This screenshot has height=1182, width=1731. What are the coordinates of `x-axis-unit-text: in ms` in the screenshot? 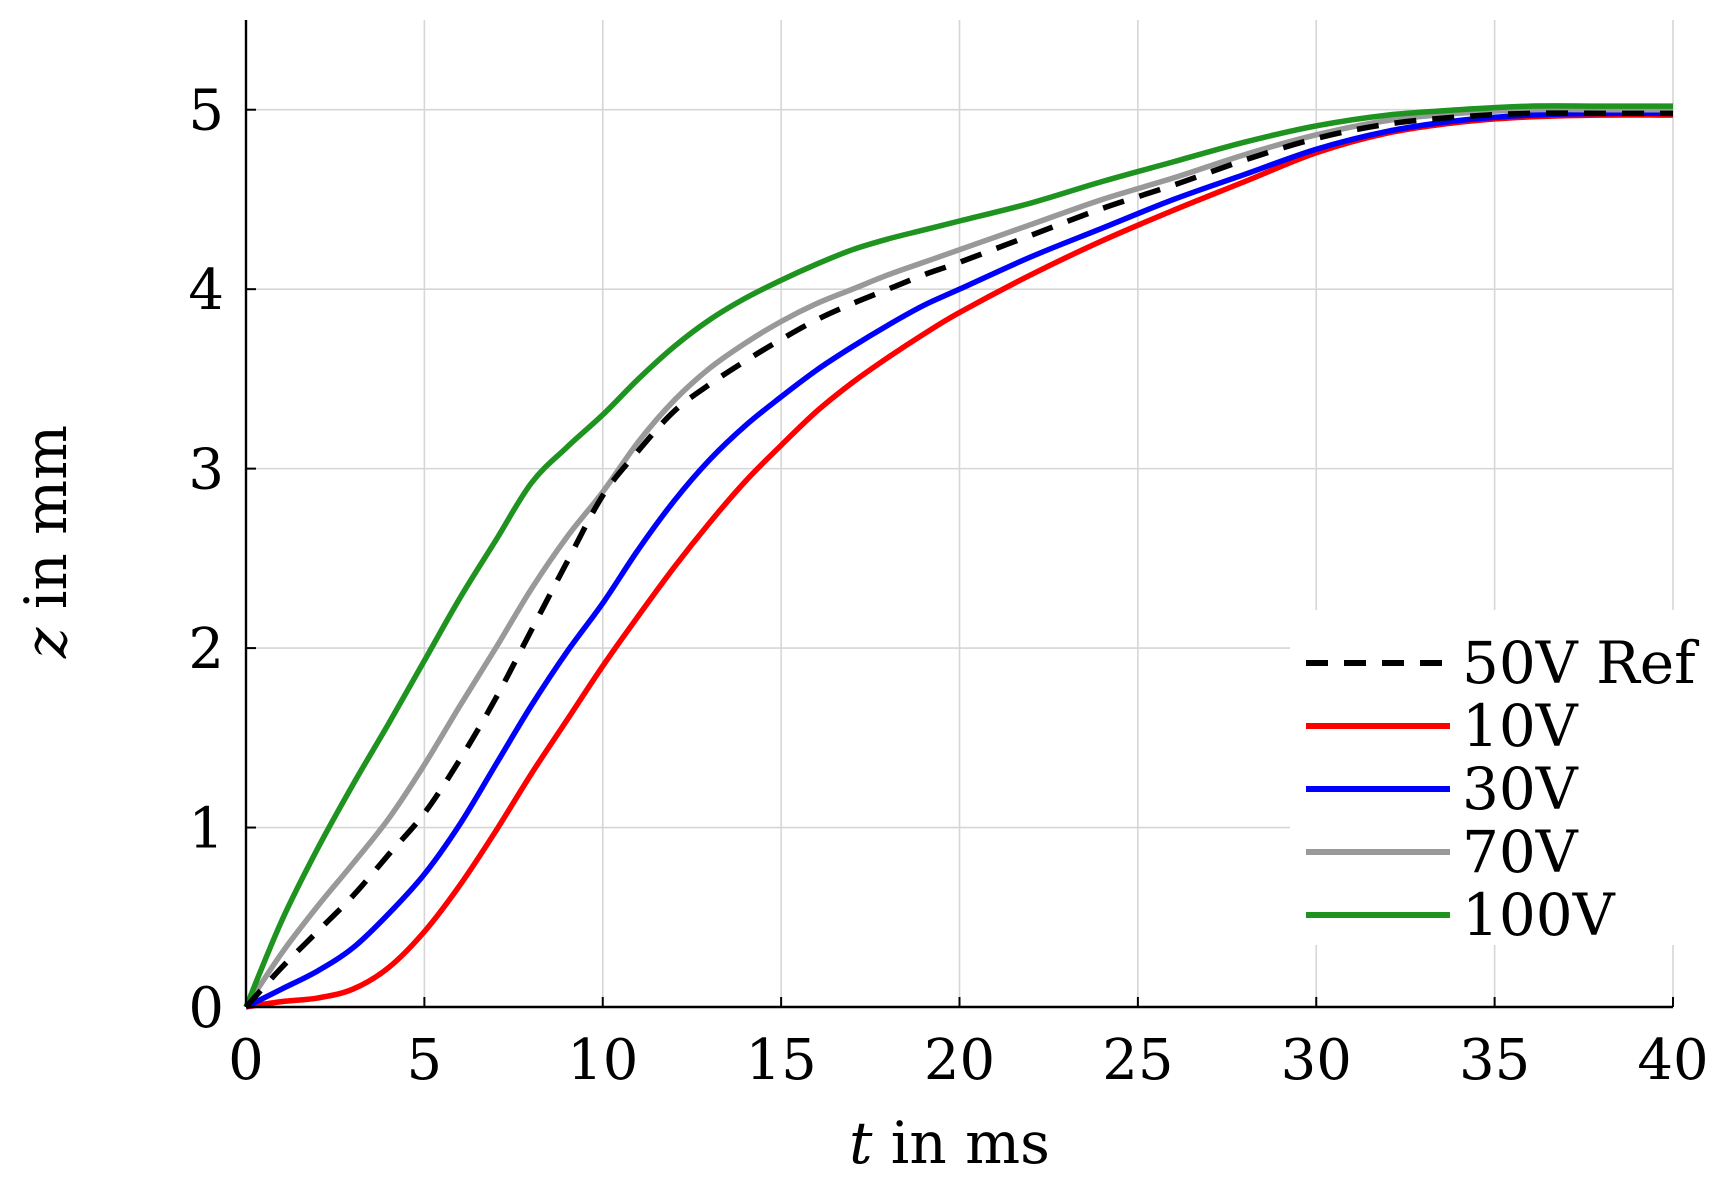 It's located at (961, 1143).